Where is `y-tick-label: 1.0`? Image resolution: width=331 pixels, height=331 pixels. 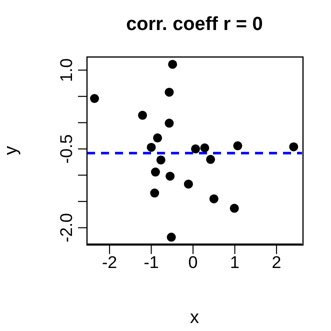 y-tick-label: 1.0 is located at coordinates (66, 70).